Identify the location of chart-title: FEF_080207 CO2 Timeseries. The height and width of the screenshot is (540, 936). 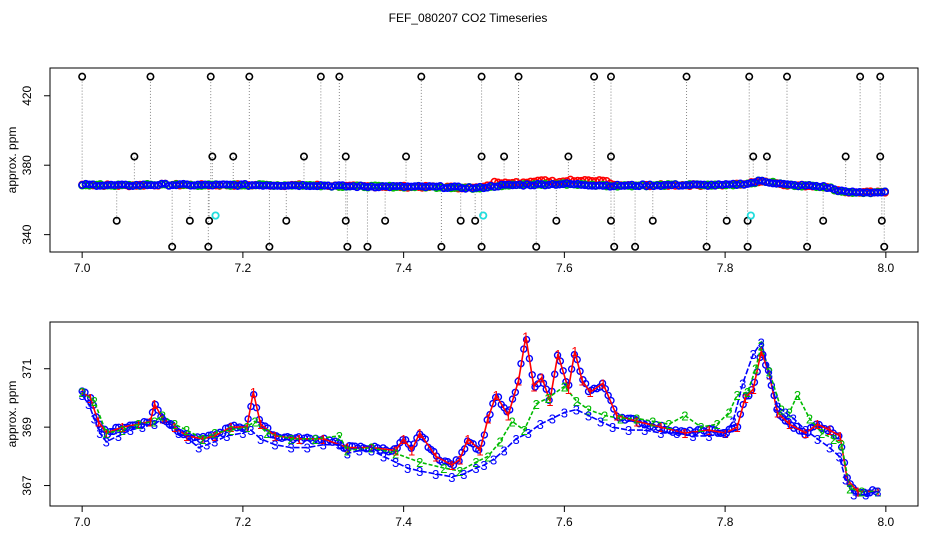
(468, 18).